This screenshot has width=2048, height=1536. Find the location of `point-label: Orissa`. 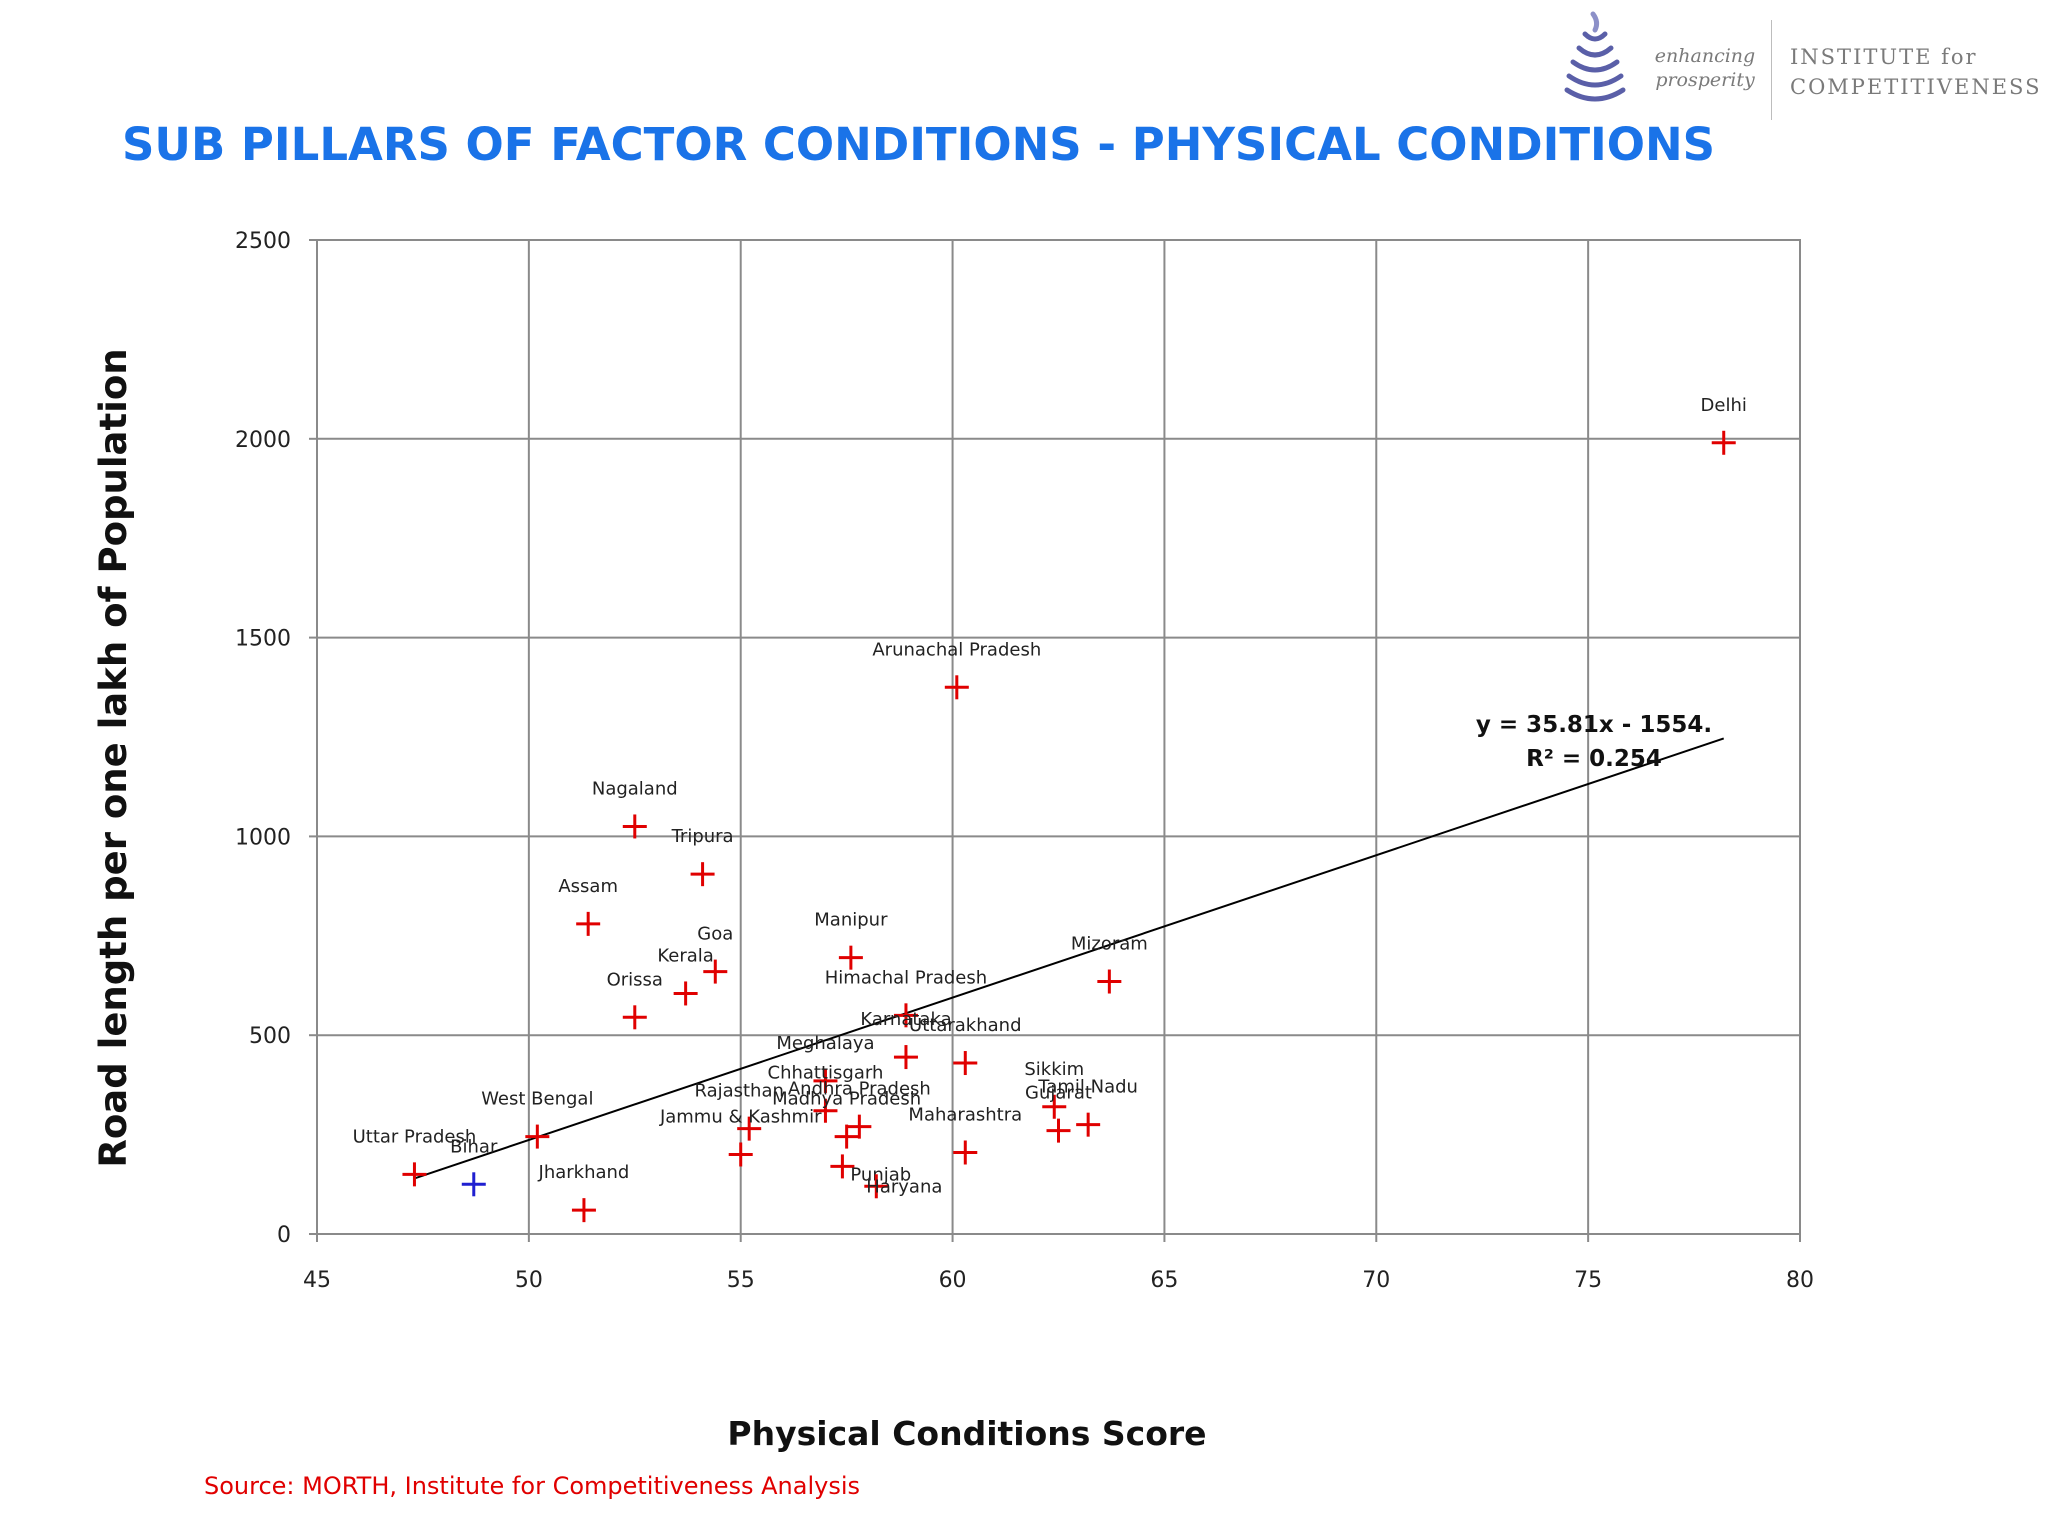

point-label: Orissa is located at coordinates (635, 979).